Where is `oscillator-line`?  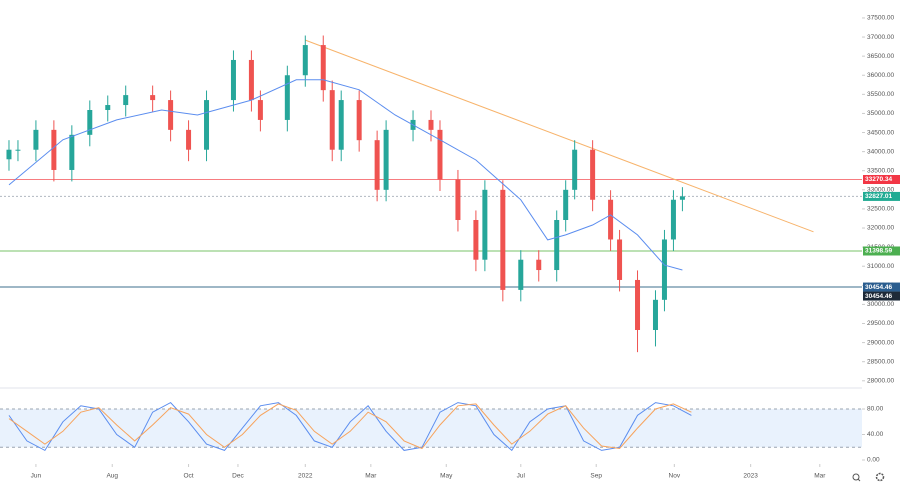 oscillator-line is located at coordinates (350, 426).